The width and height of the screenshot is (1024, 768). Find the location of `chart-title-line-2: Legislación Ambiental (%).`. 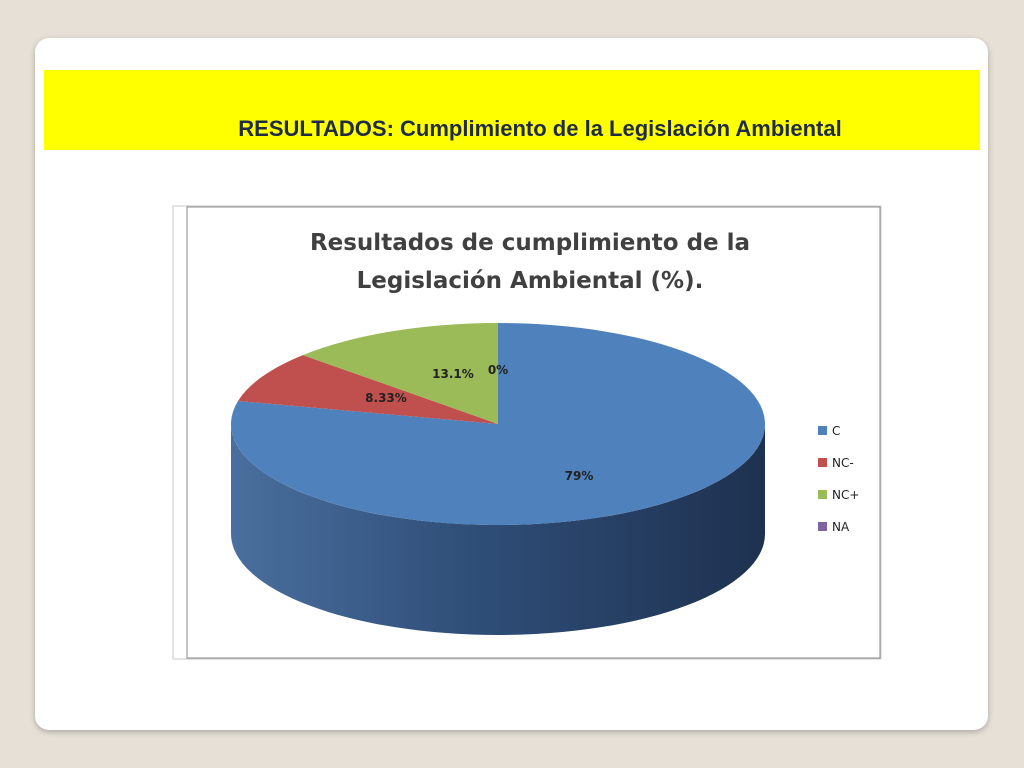

chart-title-line-2: Legislación Ambiental (%). is located at coordinates (530, 281).